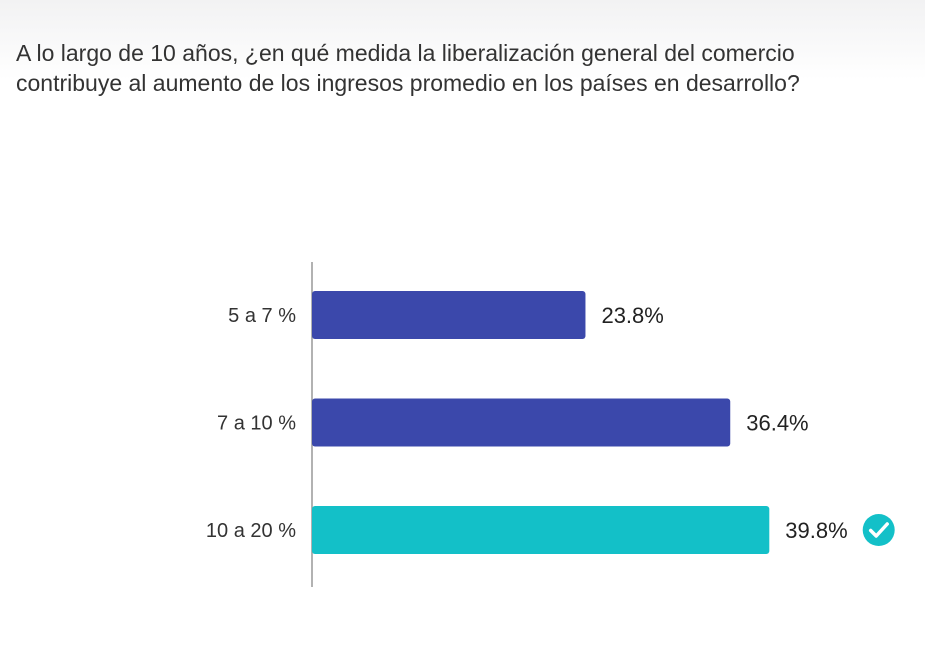 The image size is (925, 645). What do you see at coordinates (256, 424) in the screenshot?
I see `category-label: 7 a 10 %` at bounding box center [256, 424].